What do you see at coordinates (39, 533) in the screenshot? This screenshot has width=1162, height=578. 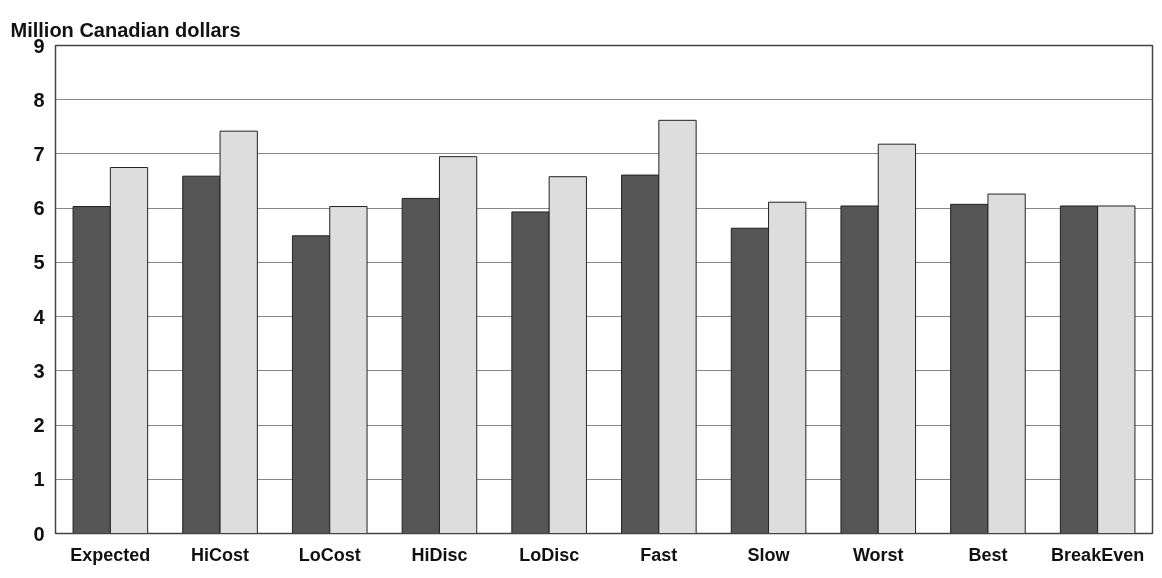 I see `y-tick-label: 0` at bounding box center [39, 533].